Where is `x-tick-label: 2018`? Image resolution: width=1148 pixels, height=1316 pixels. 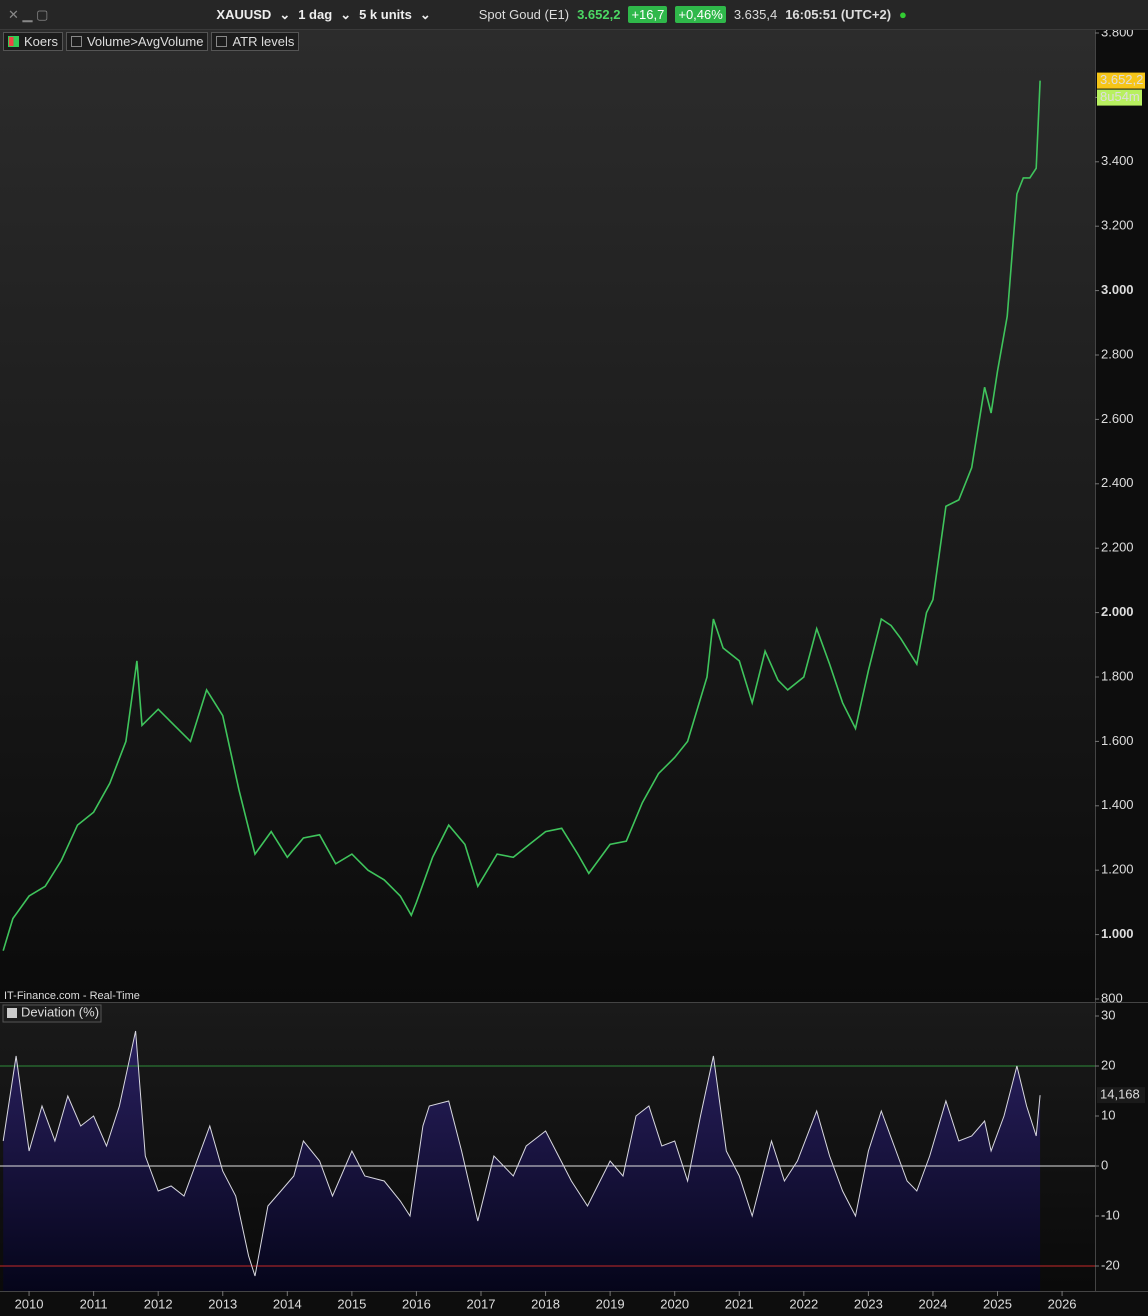
x-tick-label: 2018 is located at coordinates (545, 1303).